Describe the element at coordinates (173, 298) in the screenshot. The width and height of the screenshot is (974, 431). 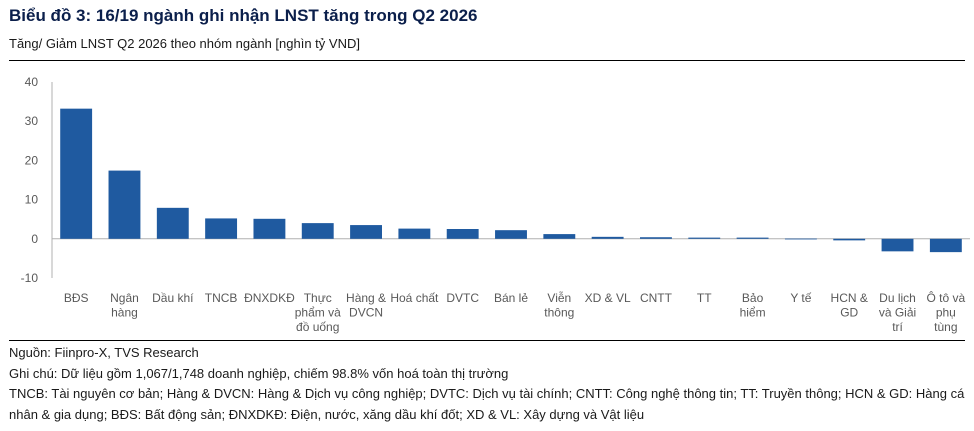
I see `x-tick-label: Dầu khí` at that location.